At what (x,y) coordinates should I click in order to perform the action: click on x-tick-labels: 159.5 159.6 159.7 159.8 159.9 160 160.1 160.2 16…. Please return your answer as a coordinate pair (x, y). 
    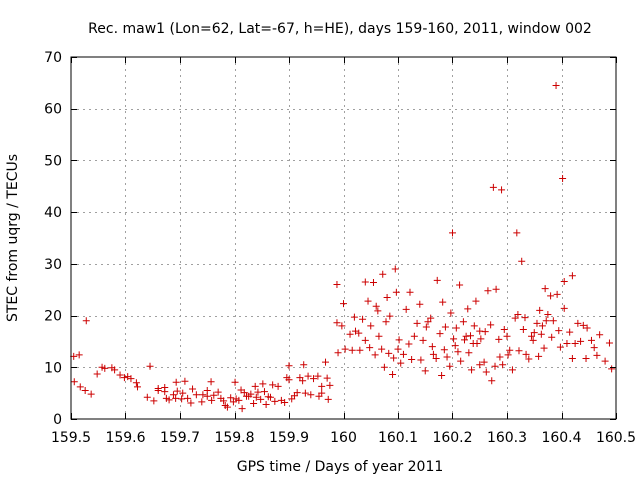
    Looking at the image, I should click on (343, 438).